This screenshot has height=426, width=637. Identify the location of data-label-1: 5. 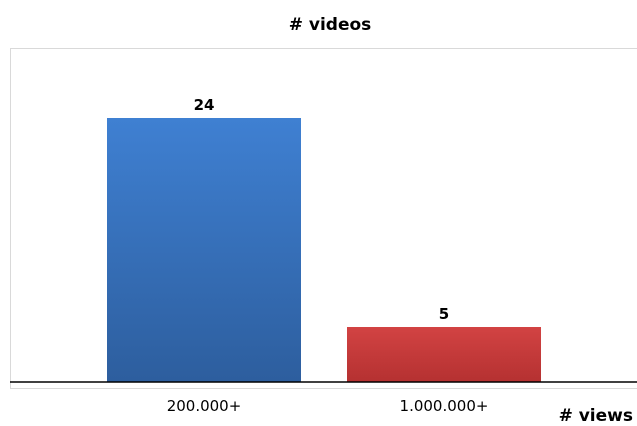
(444, 314).